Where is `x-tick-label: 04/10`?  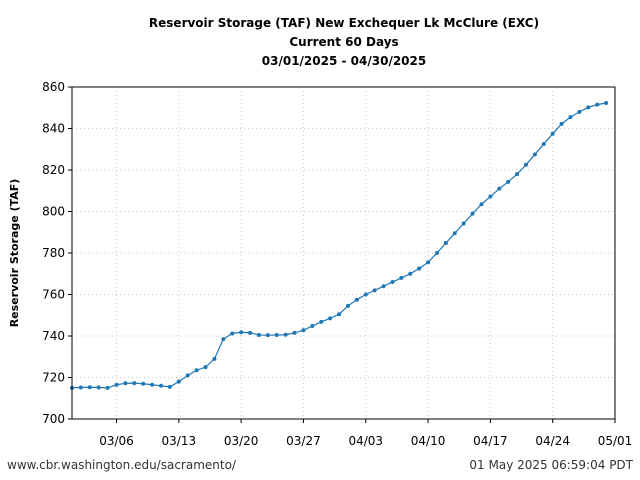 x-tick-label: 04/10 is located at coordinates (428, 441).